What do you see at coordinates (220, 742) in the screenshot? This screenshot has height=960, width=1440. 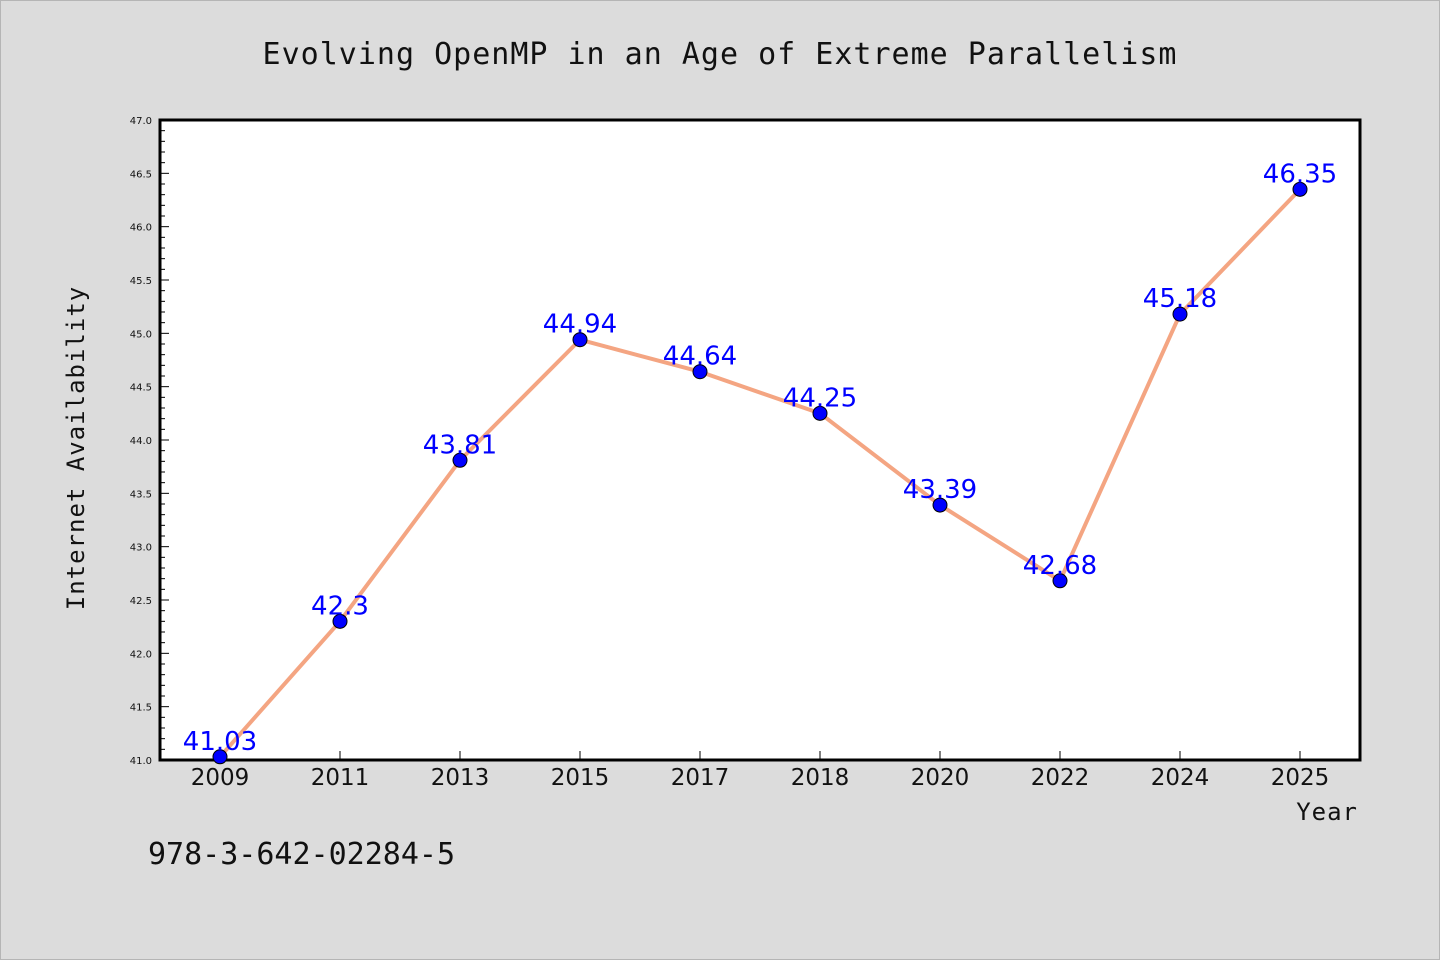 I see `data-label: 41.03` at bounding box center [220, 742].